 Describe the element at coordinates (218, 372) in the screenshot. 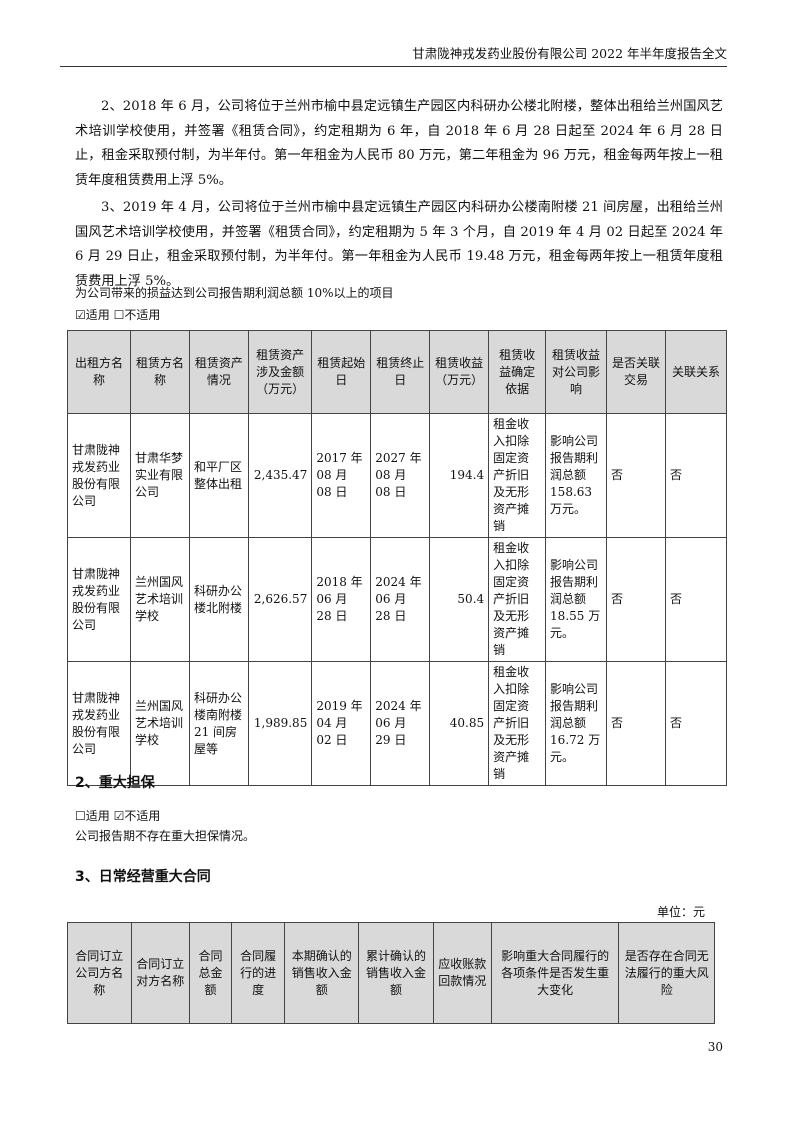

I see `col-asset: 租赁资产情况` at that location.